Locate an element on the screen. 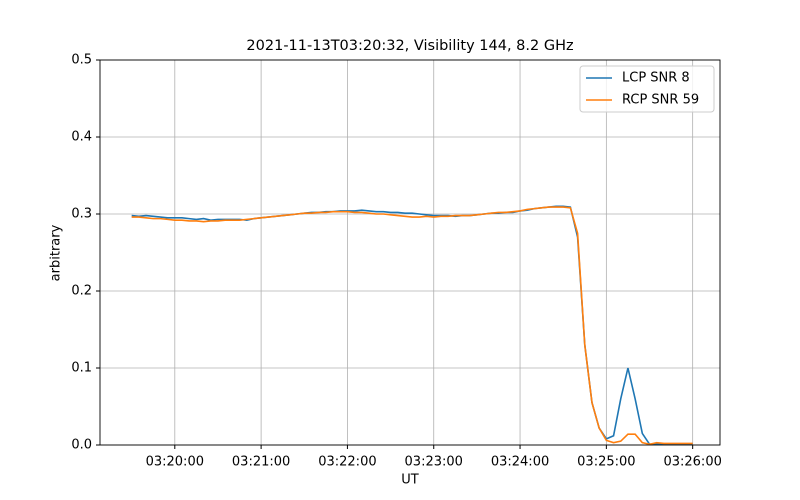  legend-label: RCP SNR 59 is located at coordinates (660, 100).